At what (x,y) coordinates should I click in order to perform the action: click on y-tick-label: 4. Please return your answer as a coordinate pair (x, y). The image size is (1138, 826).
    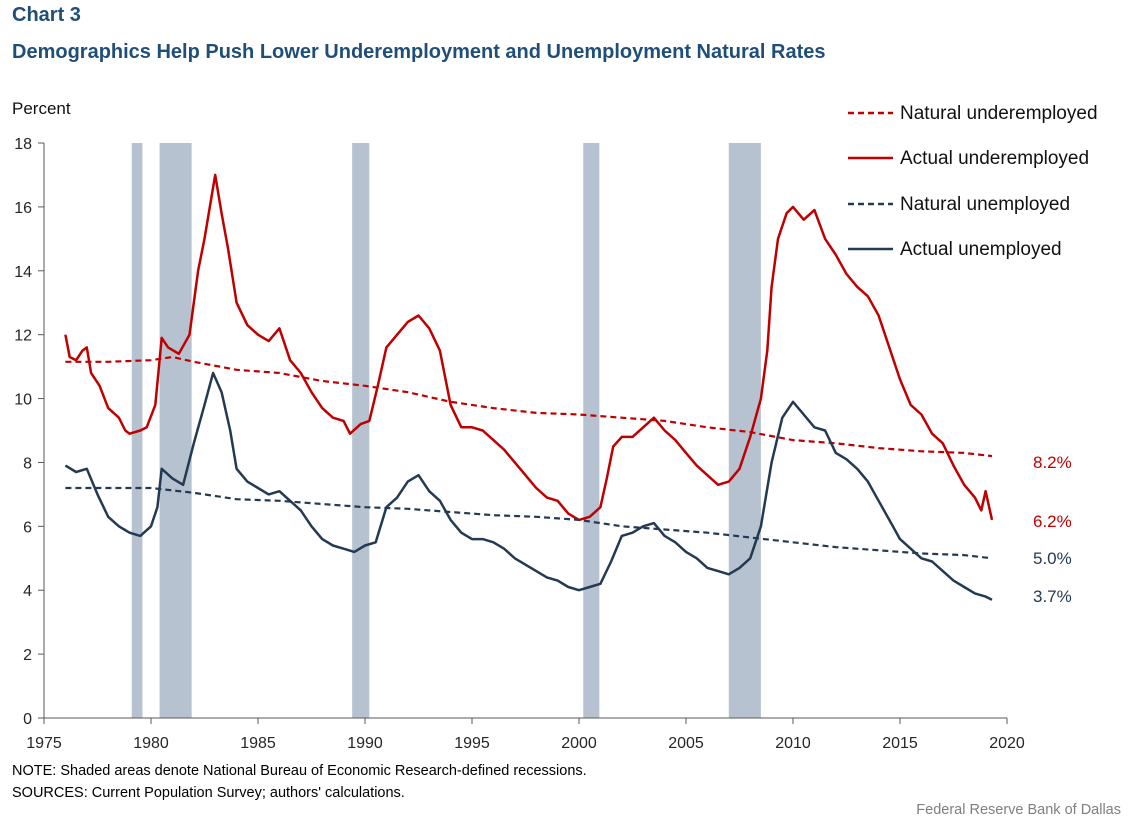
    Looking at the image, I should click on (27, 591).